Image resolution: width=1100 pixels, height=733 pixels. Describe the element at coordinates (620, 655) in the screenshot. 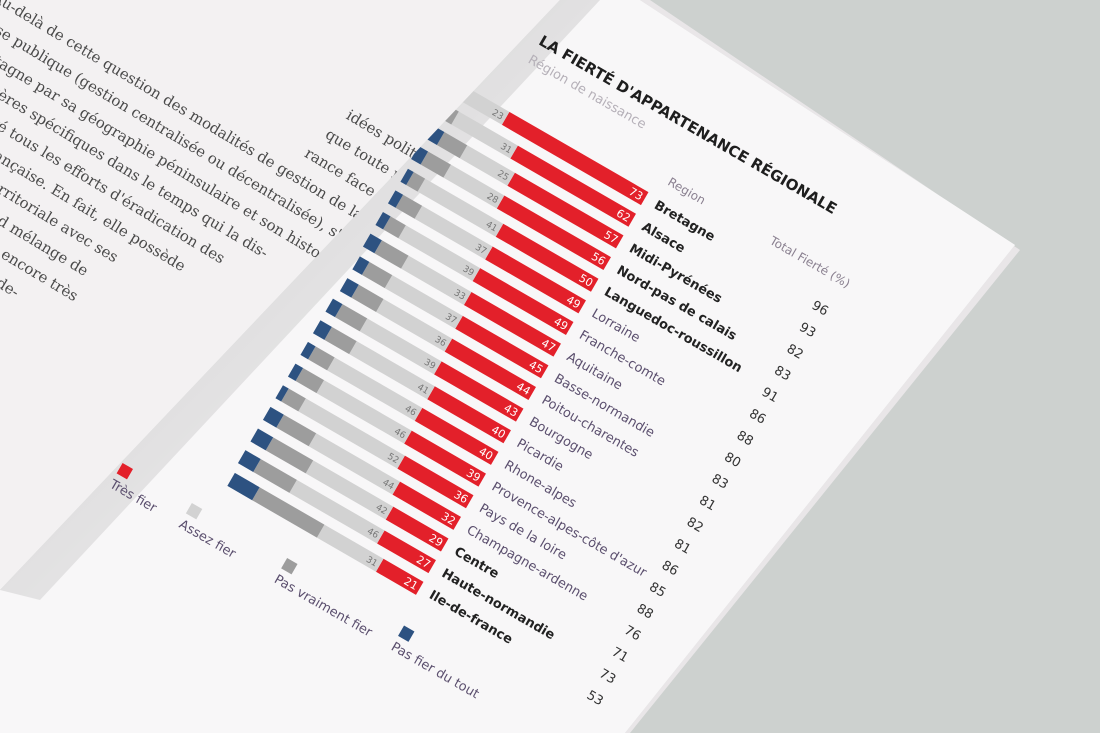

I see `total-value: 71` at that location.